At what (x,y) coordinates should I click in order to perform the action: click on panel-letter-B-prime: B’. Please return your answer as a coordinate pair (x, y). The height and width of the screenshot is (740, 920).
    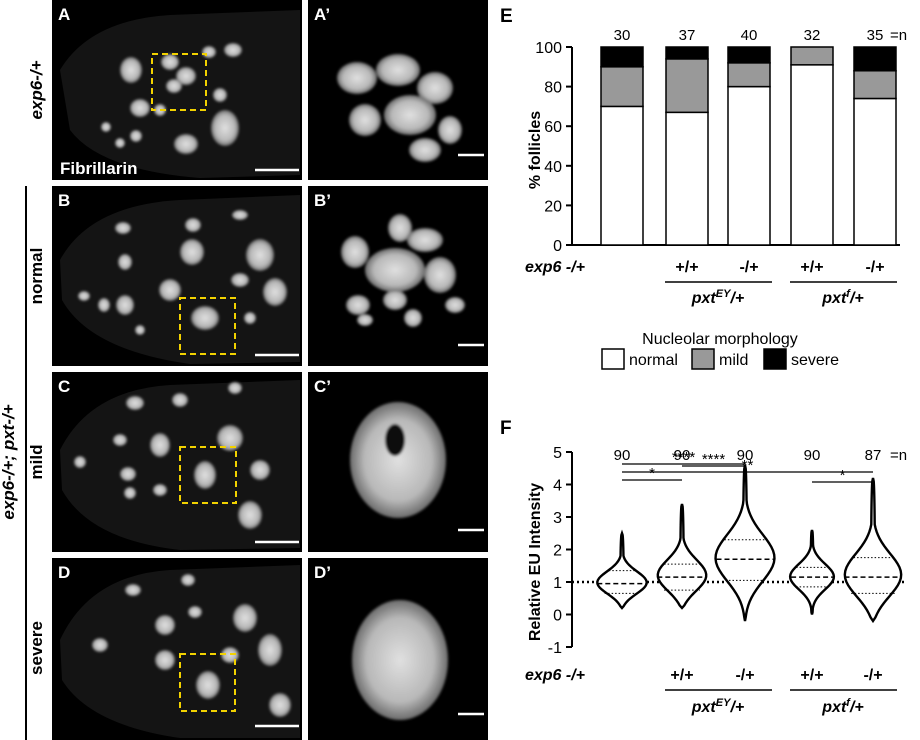
    Looking at the image, I should click on (322, 200).